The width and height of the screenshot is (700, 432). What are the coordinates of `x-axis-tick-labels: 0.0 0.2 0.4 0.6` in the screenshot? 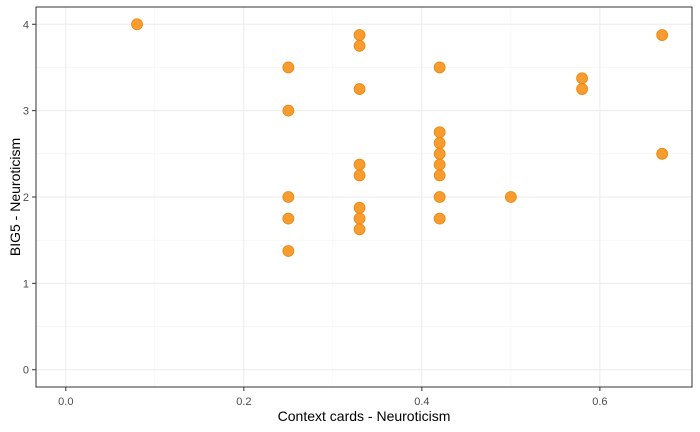 It's located at (332, 402).